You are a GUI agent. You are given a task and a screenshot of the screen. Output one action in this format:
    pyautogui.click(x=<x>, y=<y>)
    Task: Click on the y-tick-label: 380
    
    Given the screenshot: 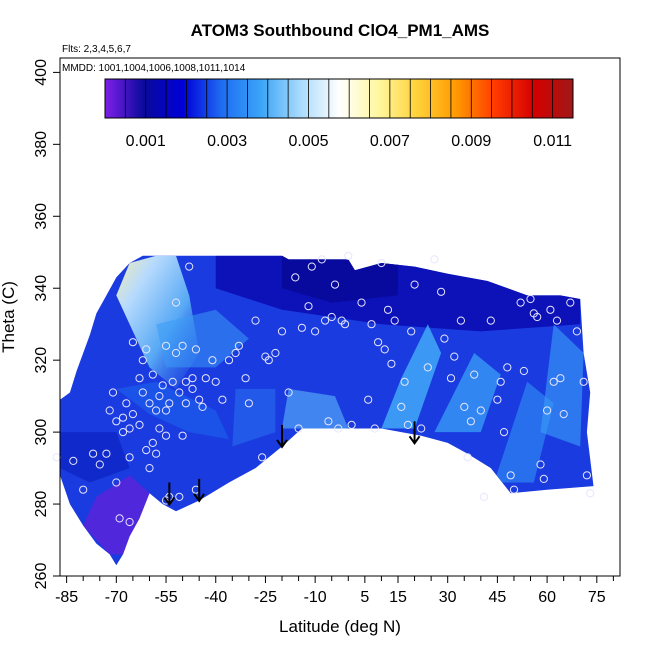 What is the action you would take?
    pyautogui.click(x=41, y=144)
    